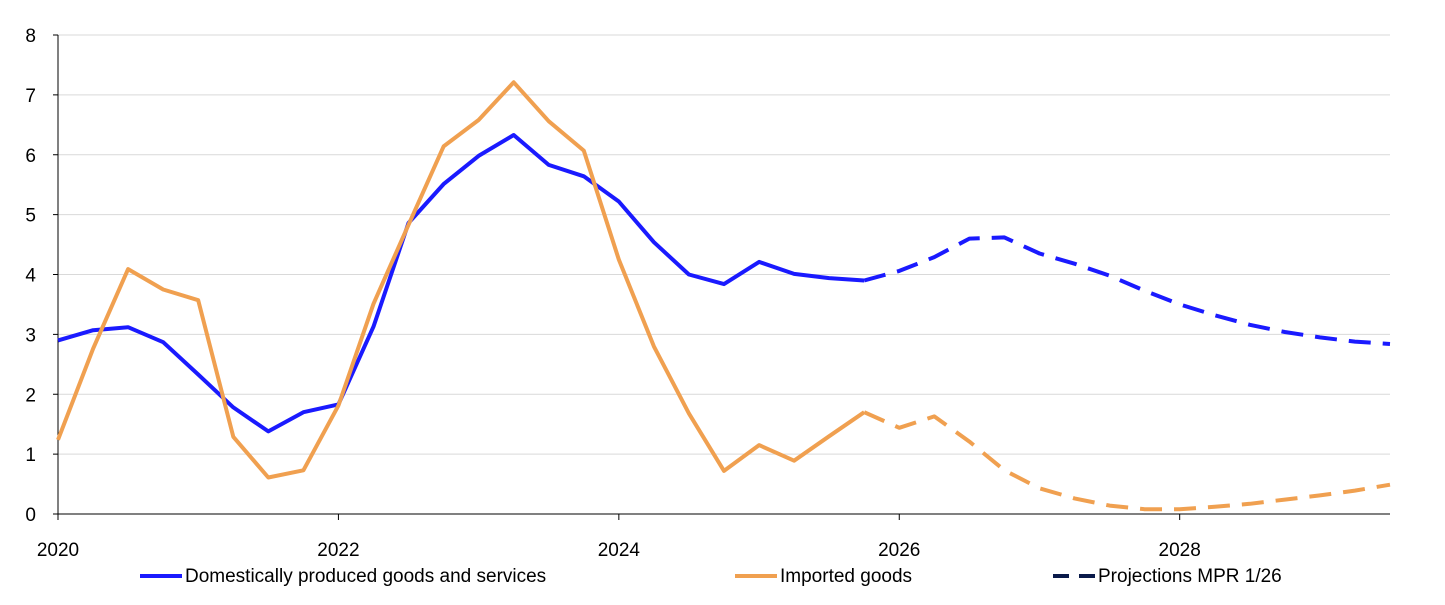  I want to click on y-tick-label: 1, so click(30, 455).